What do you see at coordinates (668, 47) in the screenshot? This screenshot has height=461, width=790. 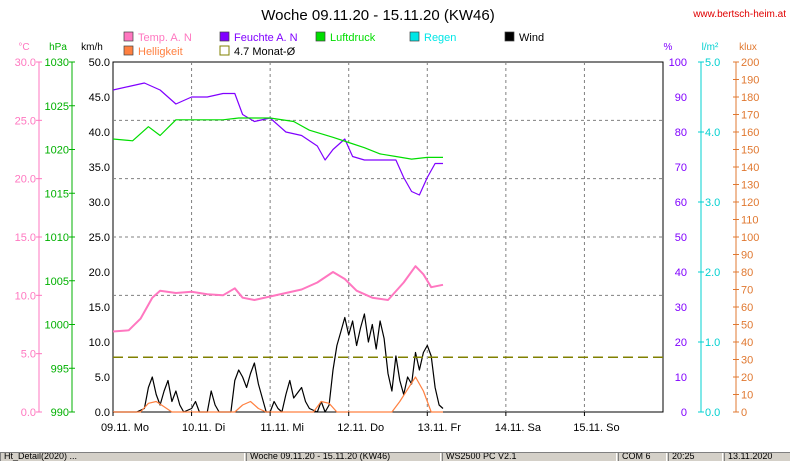 I see `axis-unit: %` at bounding box center [668, 47].